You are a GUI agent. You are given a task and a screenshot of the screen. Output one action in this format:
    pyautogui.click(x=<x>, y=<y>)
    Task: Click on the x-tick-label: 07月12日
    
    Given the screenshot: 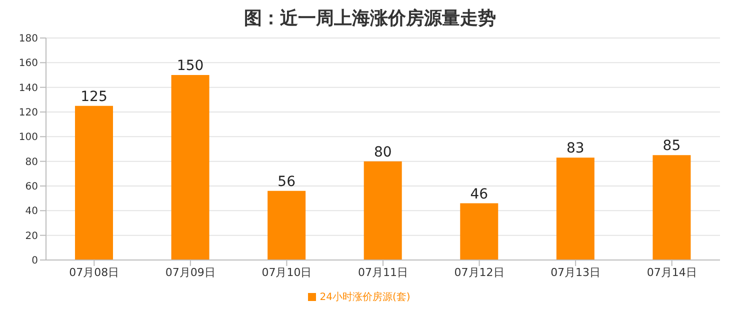 What is the action you would take?
    pyautogui.click(x=479, y=272)
    